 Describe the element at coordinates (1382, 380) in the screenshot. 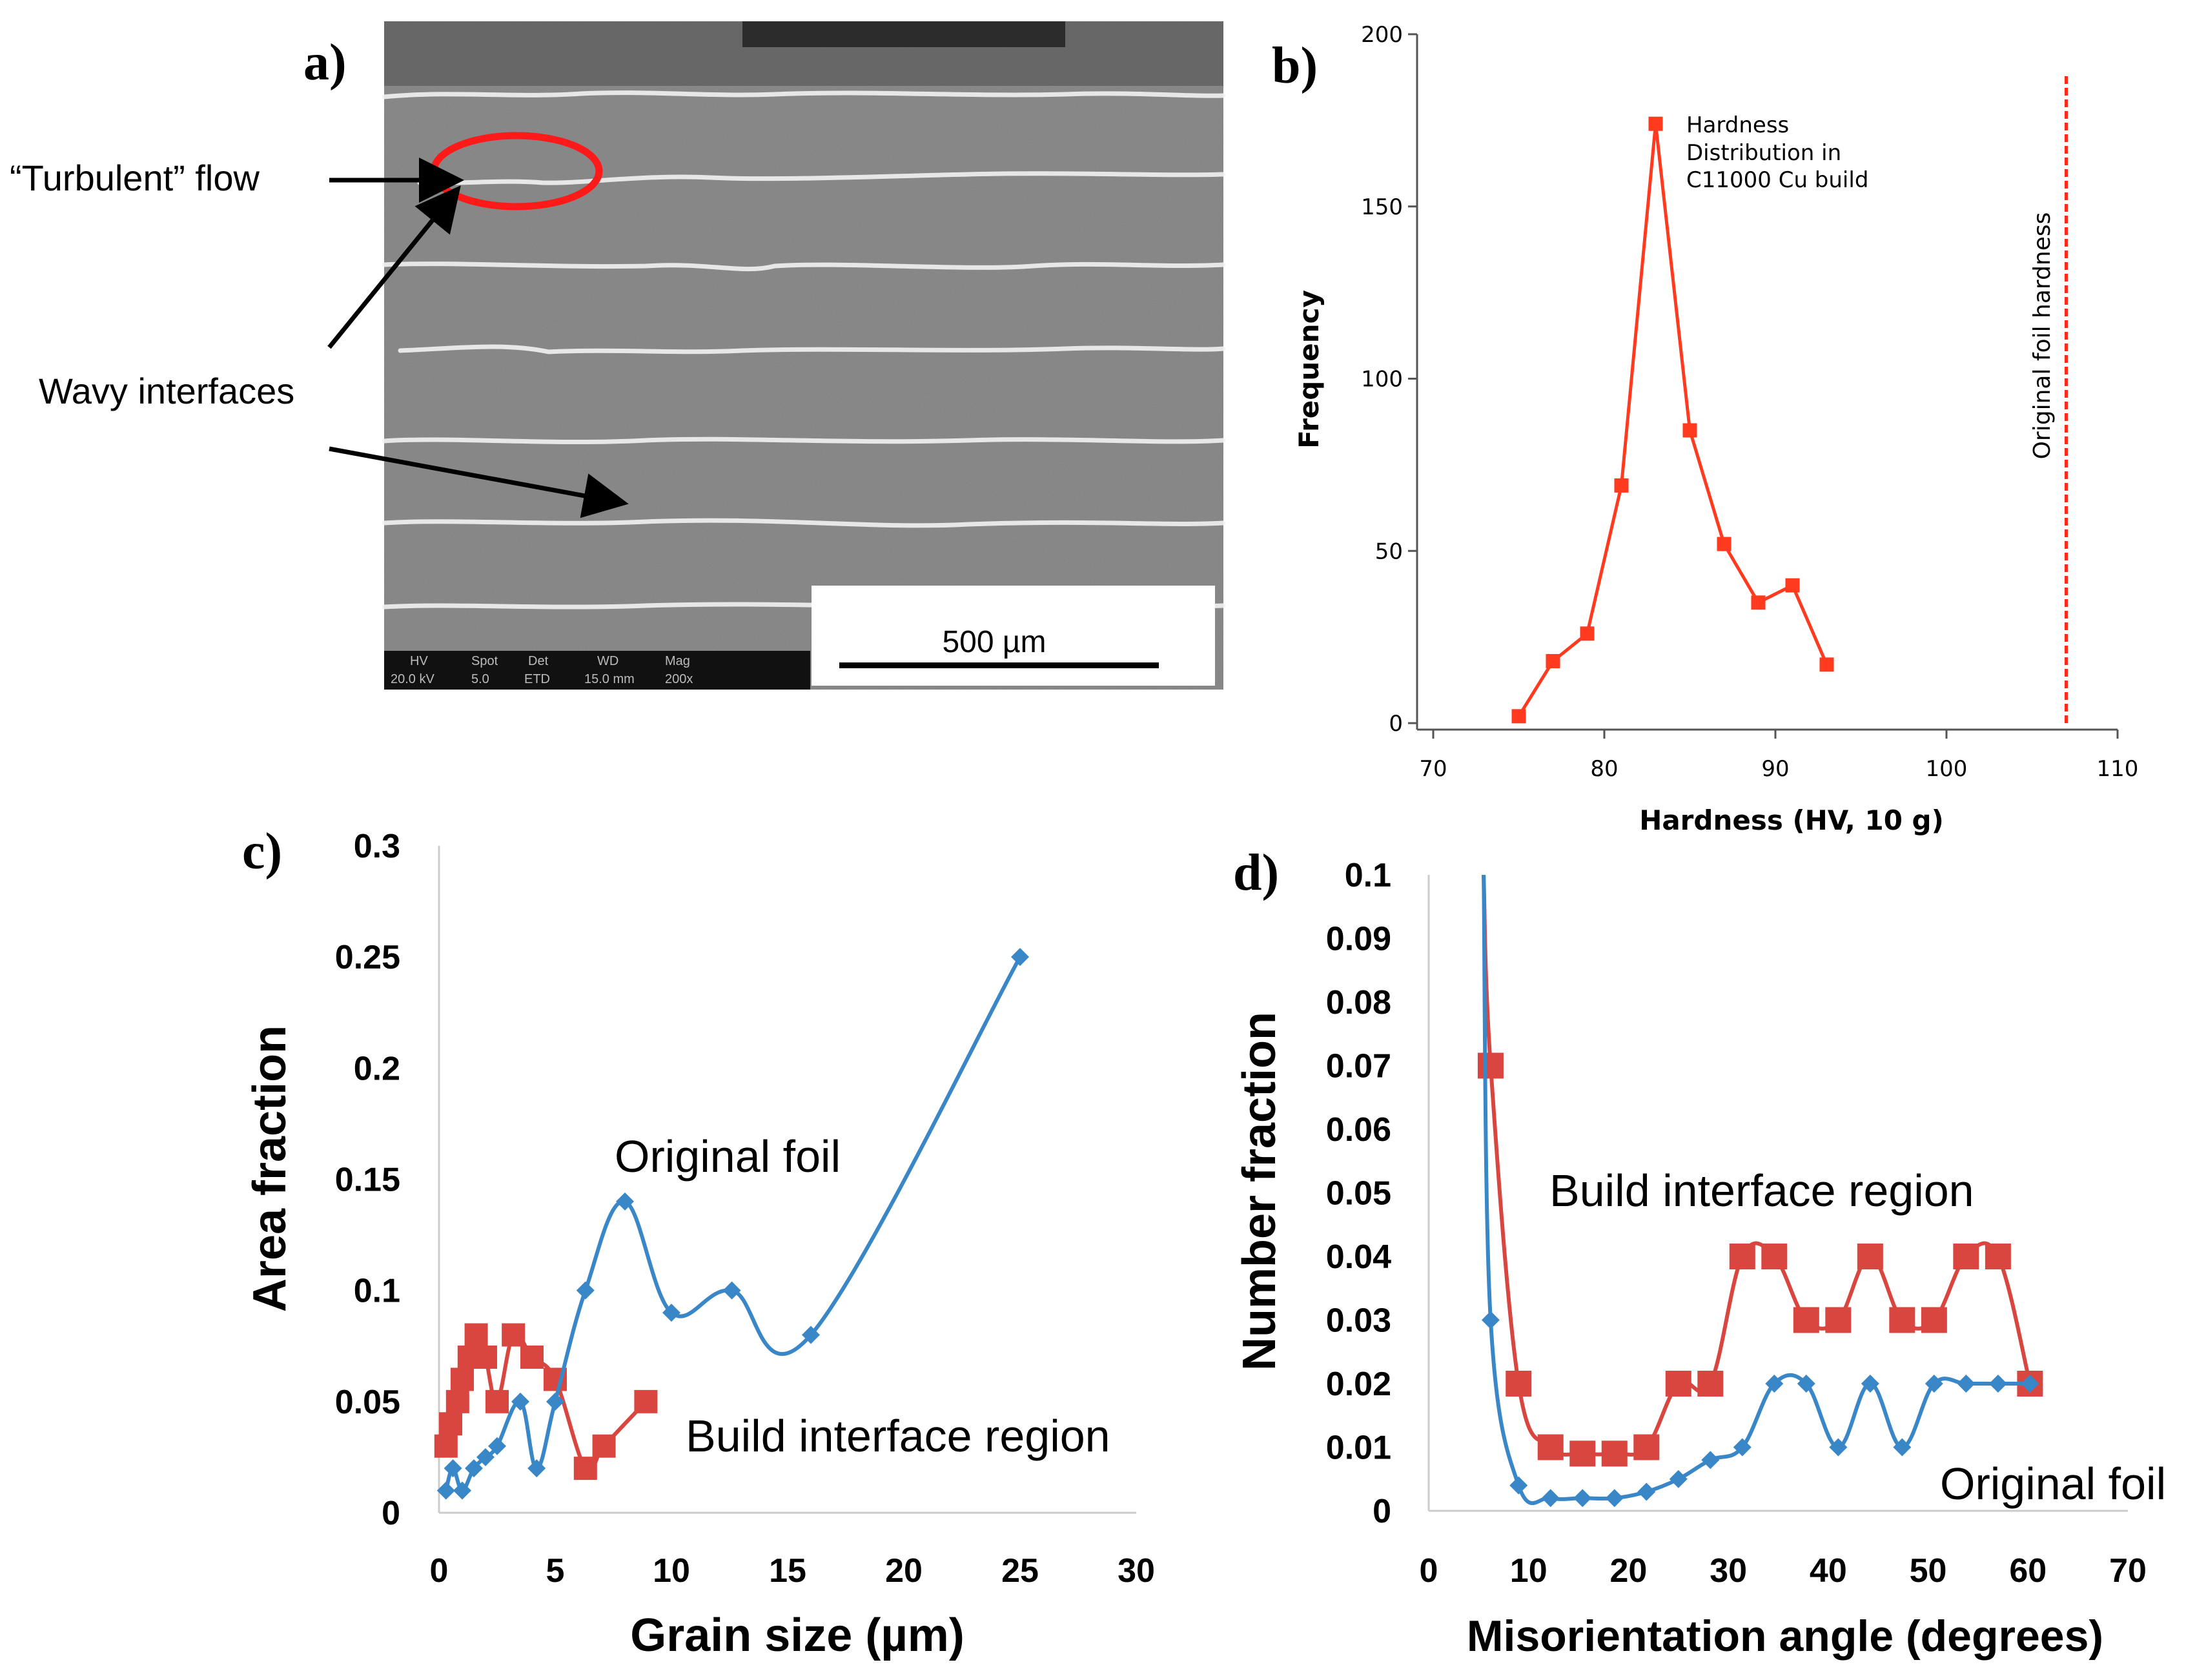

I see `chart-b-y-tick-label: 100` at that location.